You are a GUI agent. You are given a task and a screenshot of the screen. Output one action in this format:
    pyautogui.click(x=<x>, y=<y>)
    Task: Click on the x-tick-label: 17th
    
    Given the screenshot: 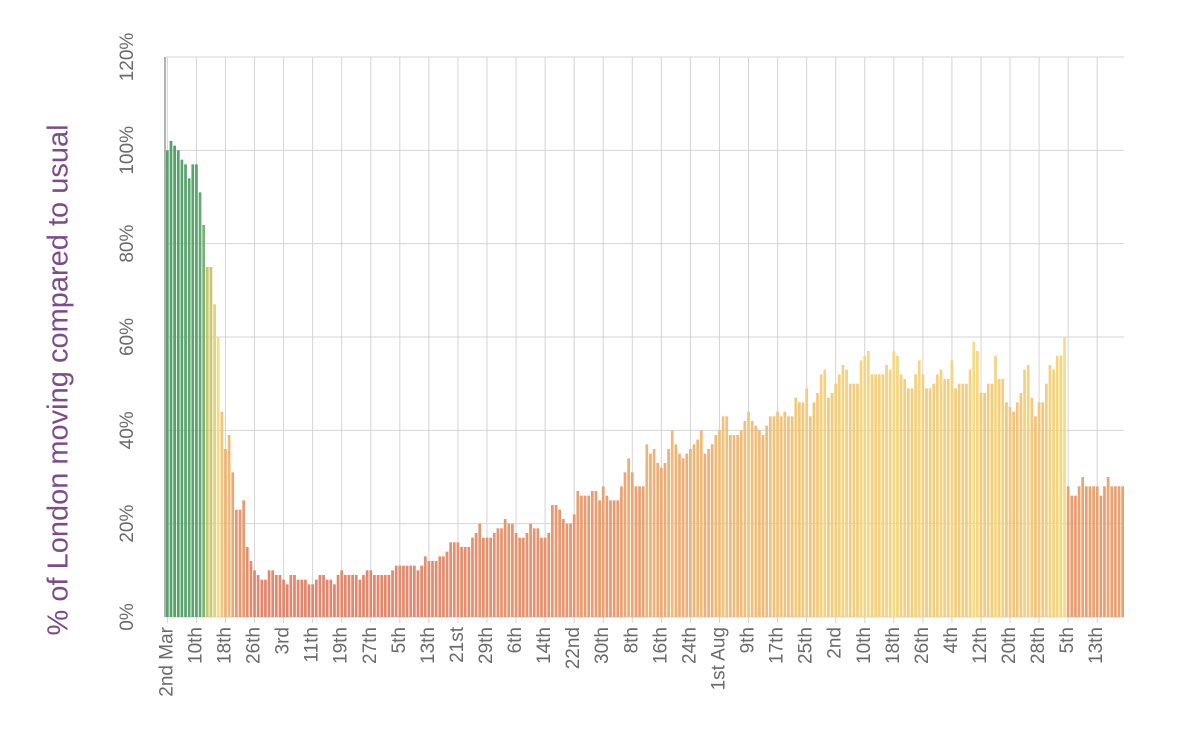 What is the action you would take?
    pyautogui.click(x=777, y=645)
    